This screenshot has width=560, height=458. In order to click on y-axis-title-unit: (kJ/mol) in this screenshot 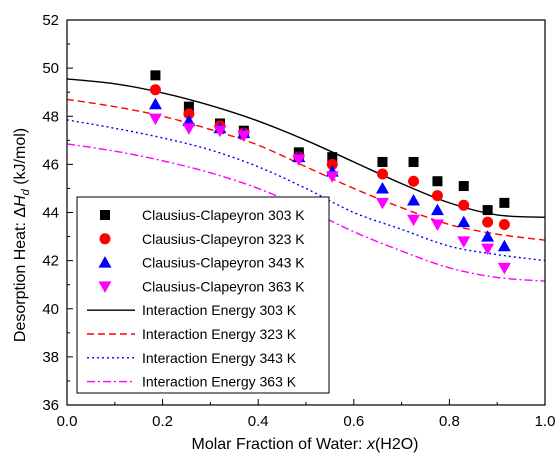, I will do `click(20, 158)`.